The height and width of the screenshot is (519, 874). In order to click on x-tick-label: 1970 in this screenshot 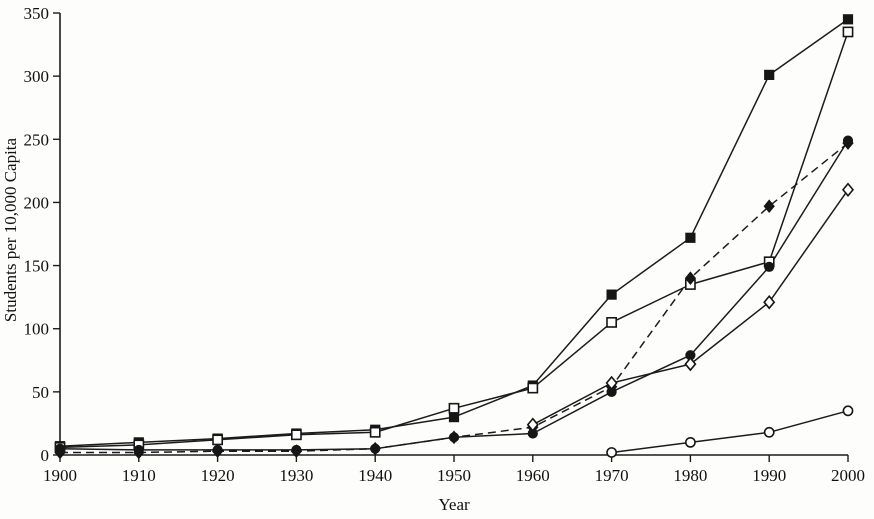, I will do `click(612, 475)`.